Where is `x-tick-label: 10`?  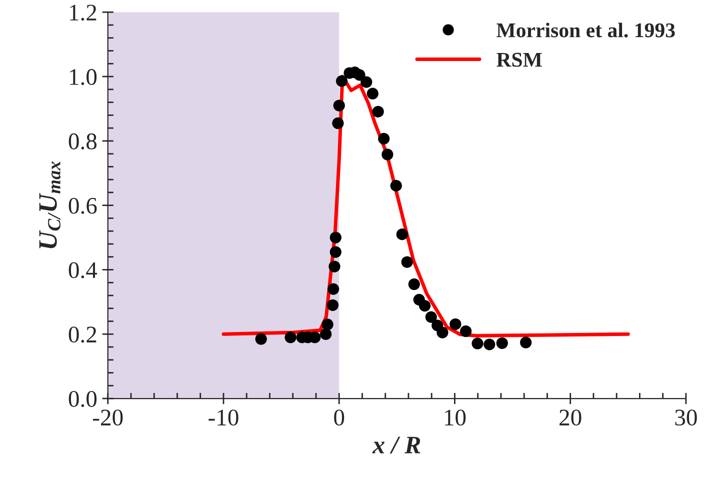
x-tick-label: 10 is located at coordinates (455, 418).